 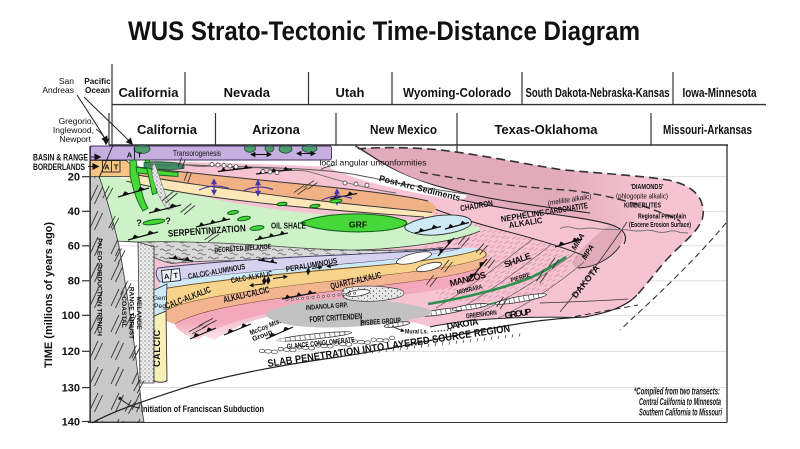 I want to click on at-orange-a: A, so click(x=107, y=167).